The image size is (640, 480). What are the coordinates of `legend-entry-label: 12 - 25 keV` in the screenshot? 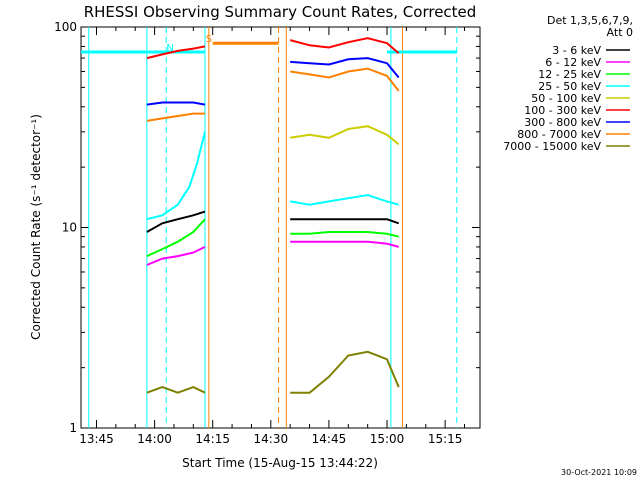 It's located at (569, 74).